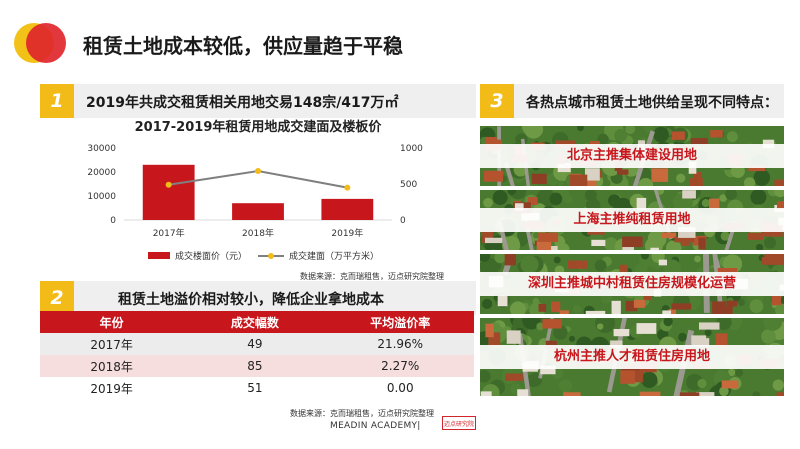  What do you see at coordinates (372, 276) in the screenshot?
I see `chart-source: 数据来源：克而瑞租售，迈点研究院整理` at bounding box center [372, 276].